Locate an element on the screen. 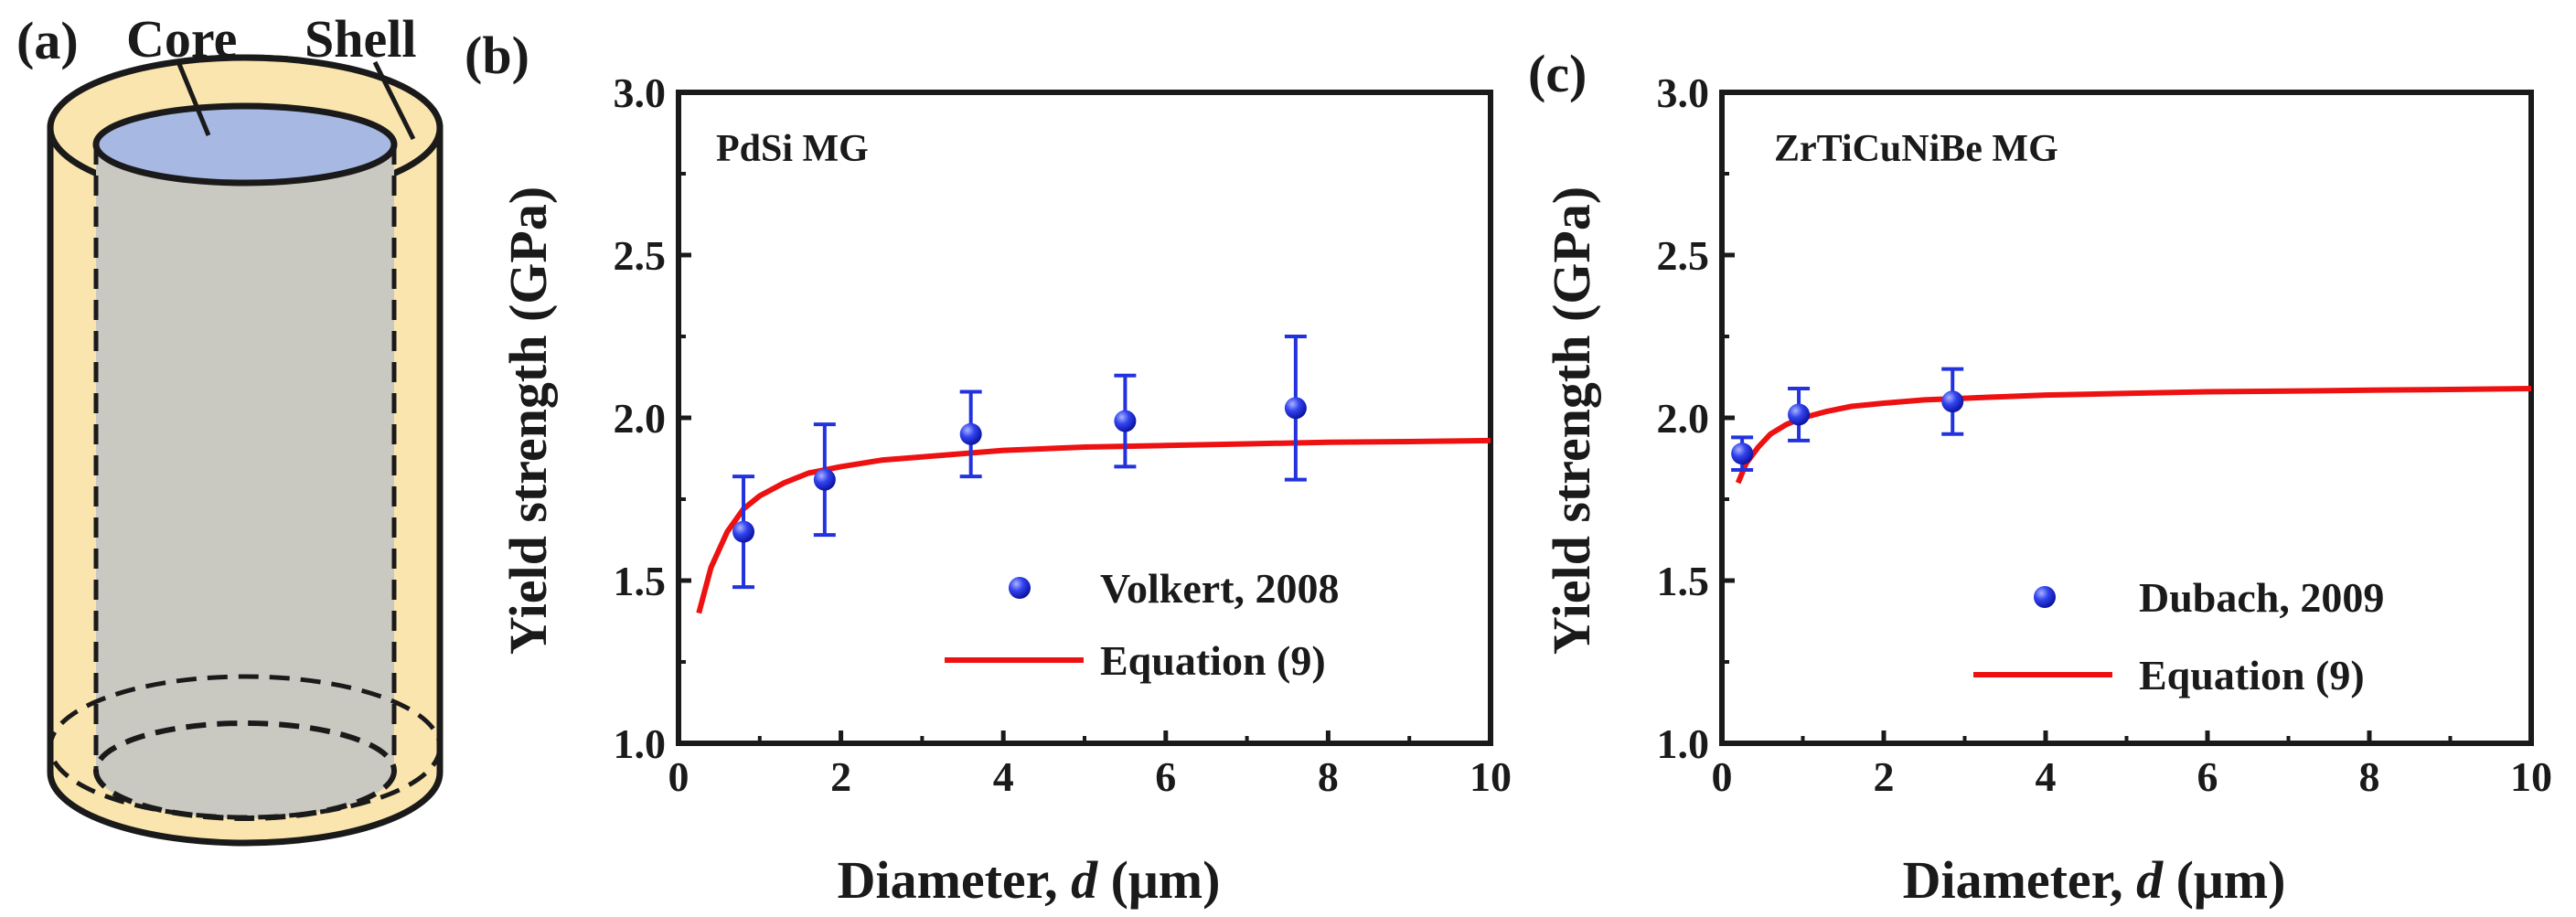 This screenshot has width=2576, height=917. chart-b-xtick-label: 0 is located at coordinates (678, 776).